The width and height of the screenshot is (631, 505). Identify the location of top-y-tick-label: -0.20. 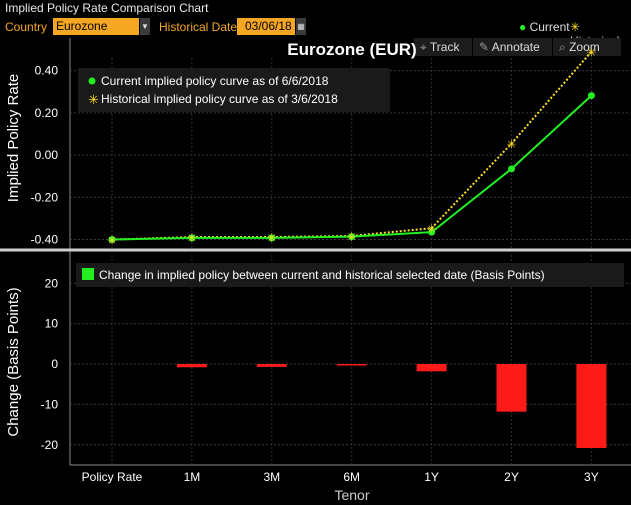
(45, 197).